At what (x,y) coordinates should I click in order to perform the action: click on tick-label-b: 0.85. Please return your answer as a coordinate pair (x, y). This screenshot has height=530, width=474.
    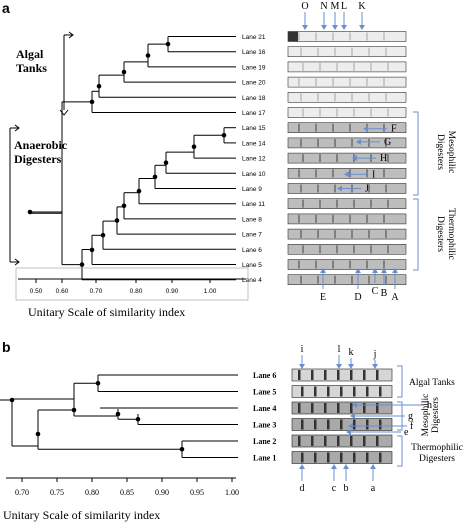
    Looking at the image, I should click on (127, 492).